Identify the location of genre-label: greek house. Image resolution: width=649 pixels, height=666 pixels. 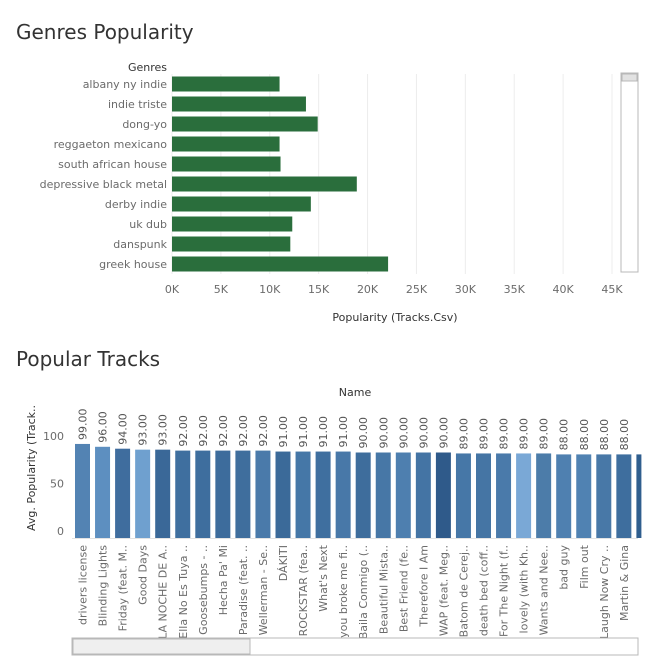
(133, 264).